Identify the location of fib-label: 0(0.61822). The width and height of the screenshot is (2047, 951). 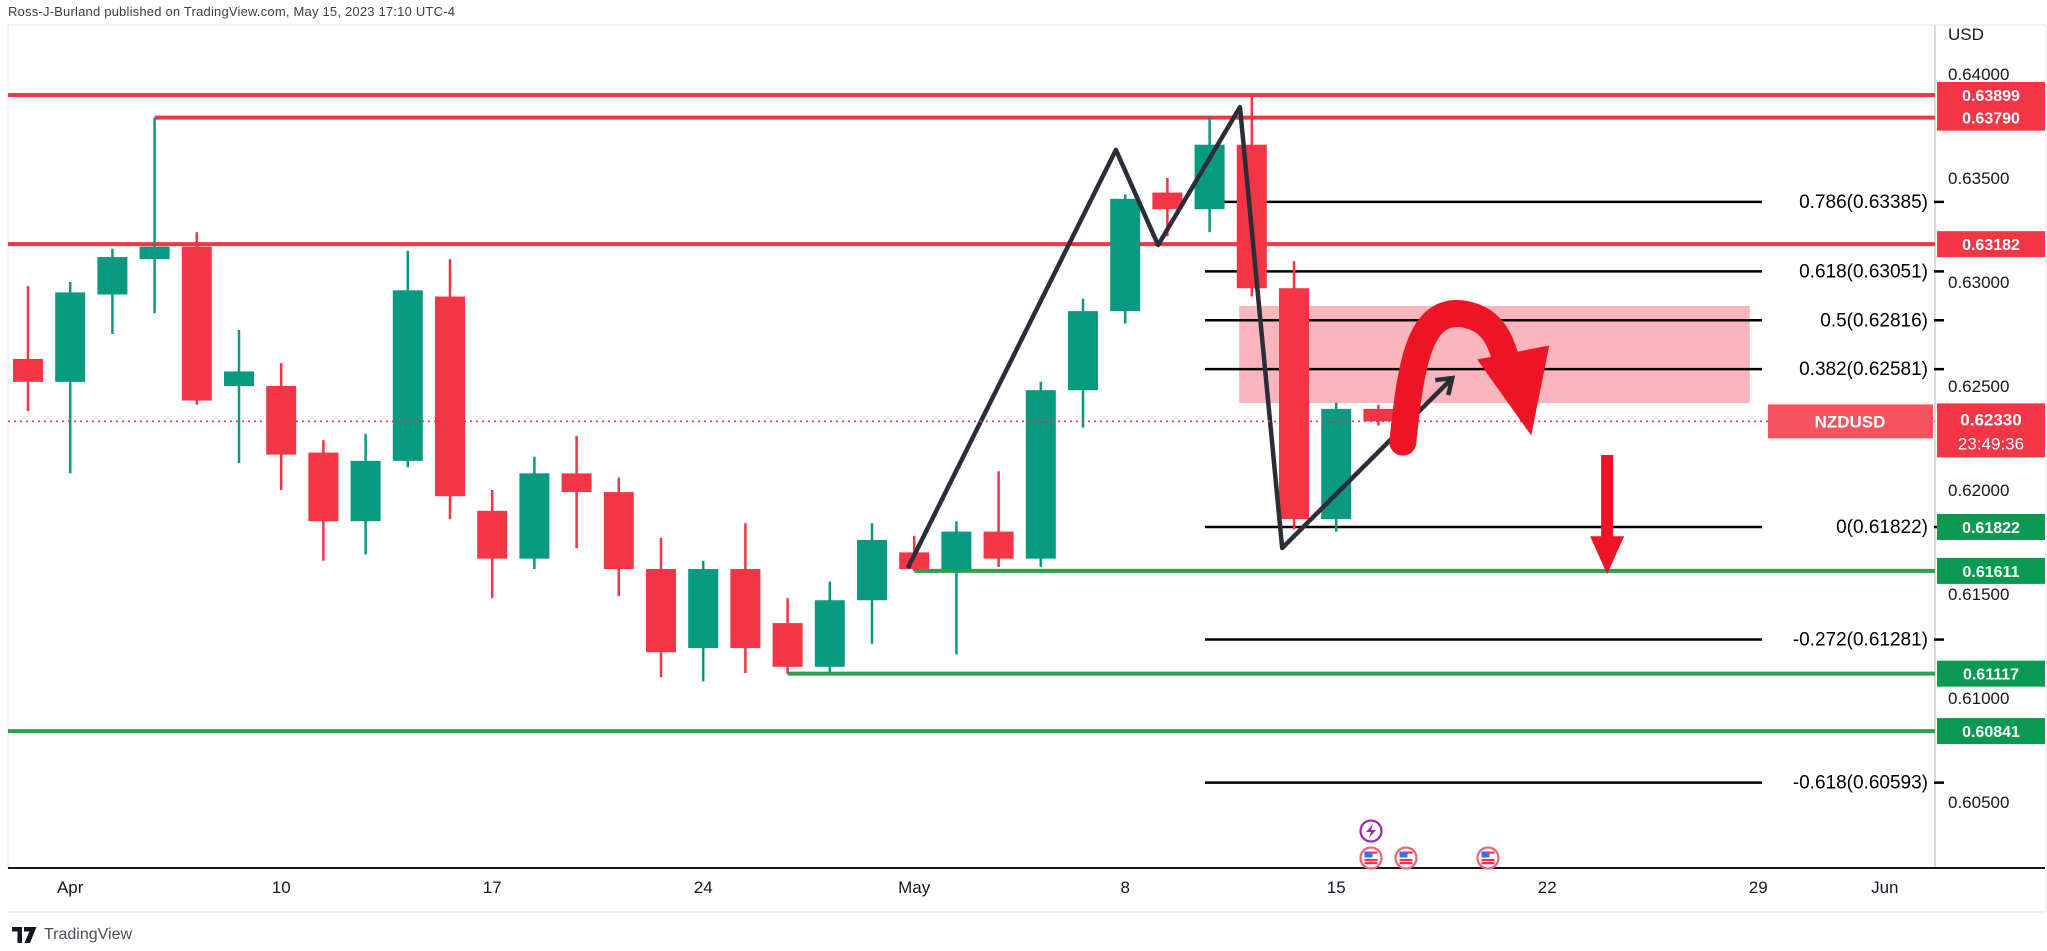
(1882, 527).